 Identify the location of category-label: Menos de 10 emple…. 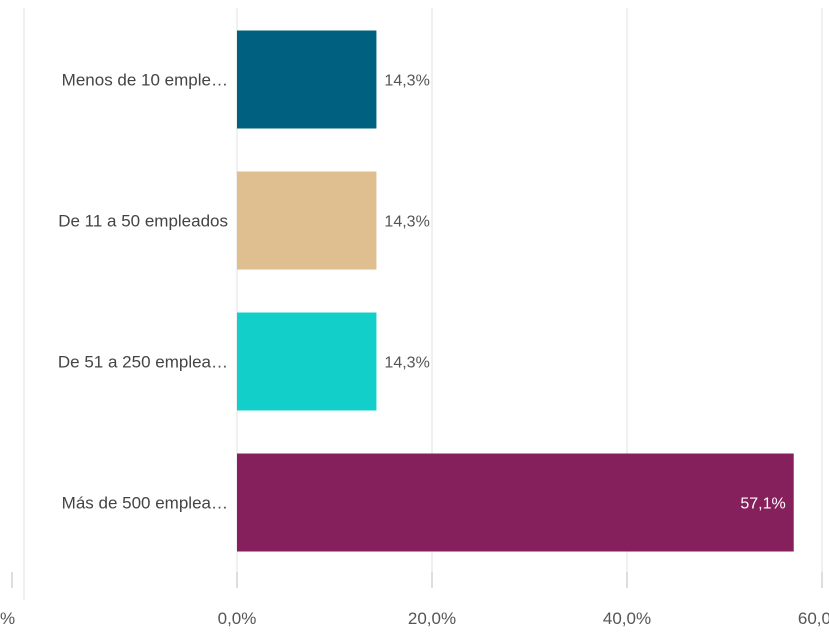
(145, 80).